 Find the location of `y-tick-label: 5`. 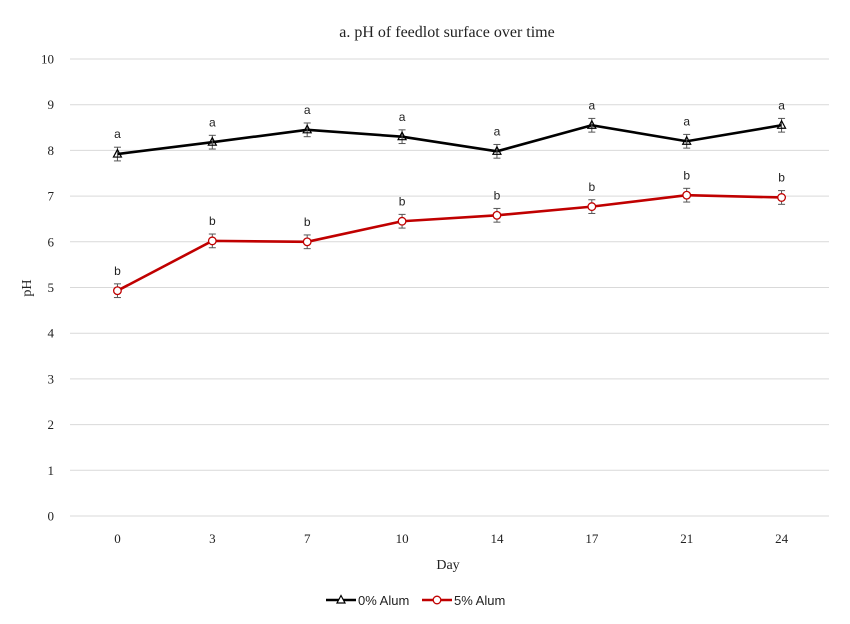

y-tick-label: 5 is located at coordinates (51, 287).